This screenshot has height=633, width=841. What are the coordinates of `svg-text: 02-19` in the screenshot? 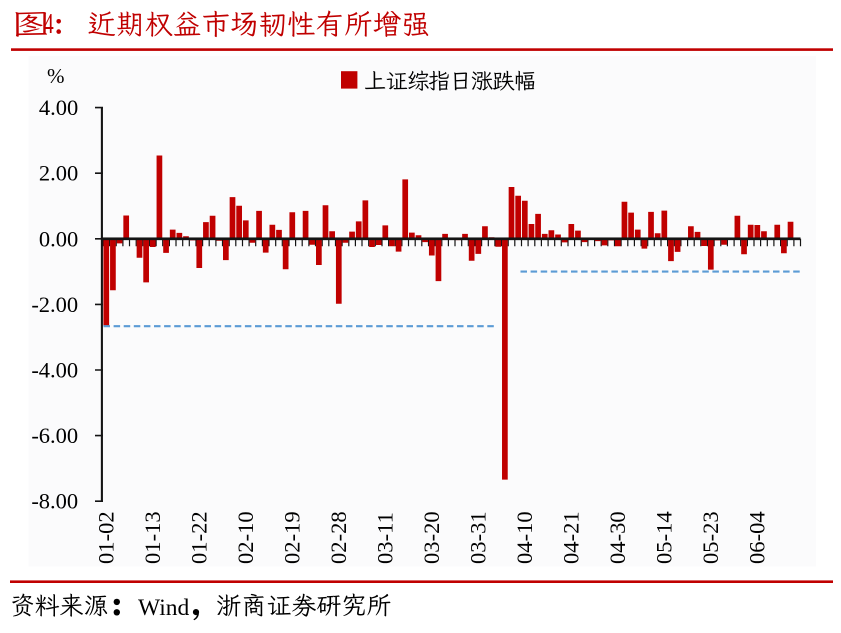 It's located at (292, 537).